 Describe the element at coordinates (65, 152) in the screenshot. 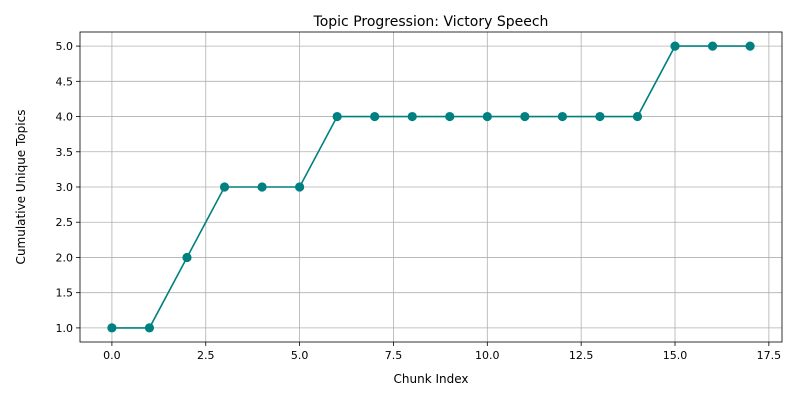

I see `y-tick-label: 3.5` at that location.